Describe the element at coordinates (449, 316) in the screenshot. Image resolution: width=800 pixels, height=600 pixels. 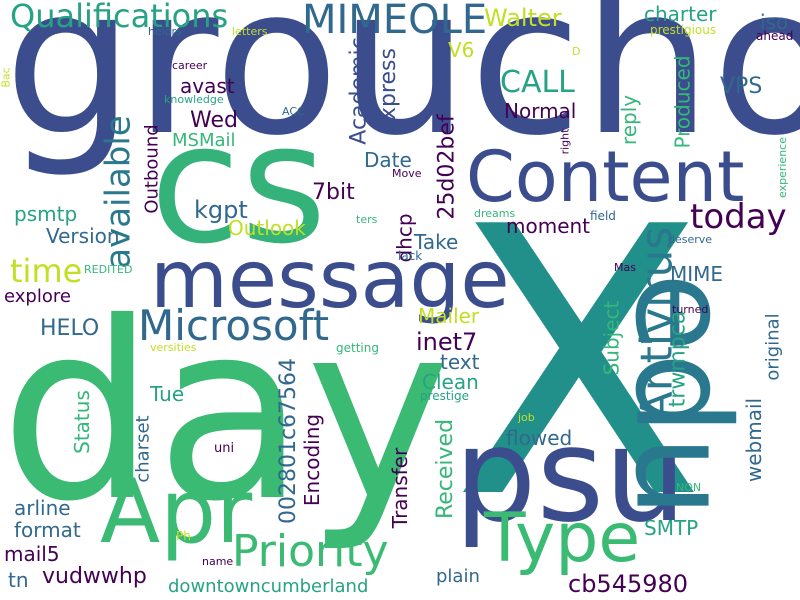
I see `word-mailer: Mailer` at that location.